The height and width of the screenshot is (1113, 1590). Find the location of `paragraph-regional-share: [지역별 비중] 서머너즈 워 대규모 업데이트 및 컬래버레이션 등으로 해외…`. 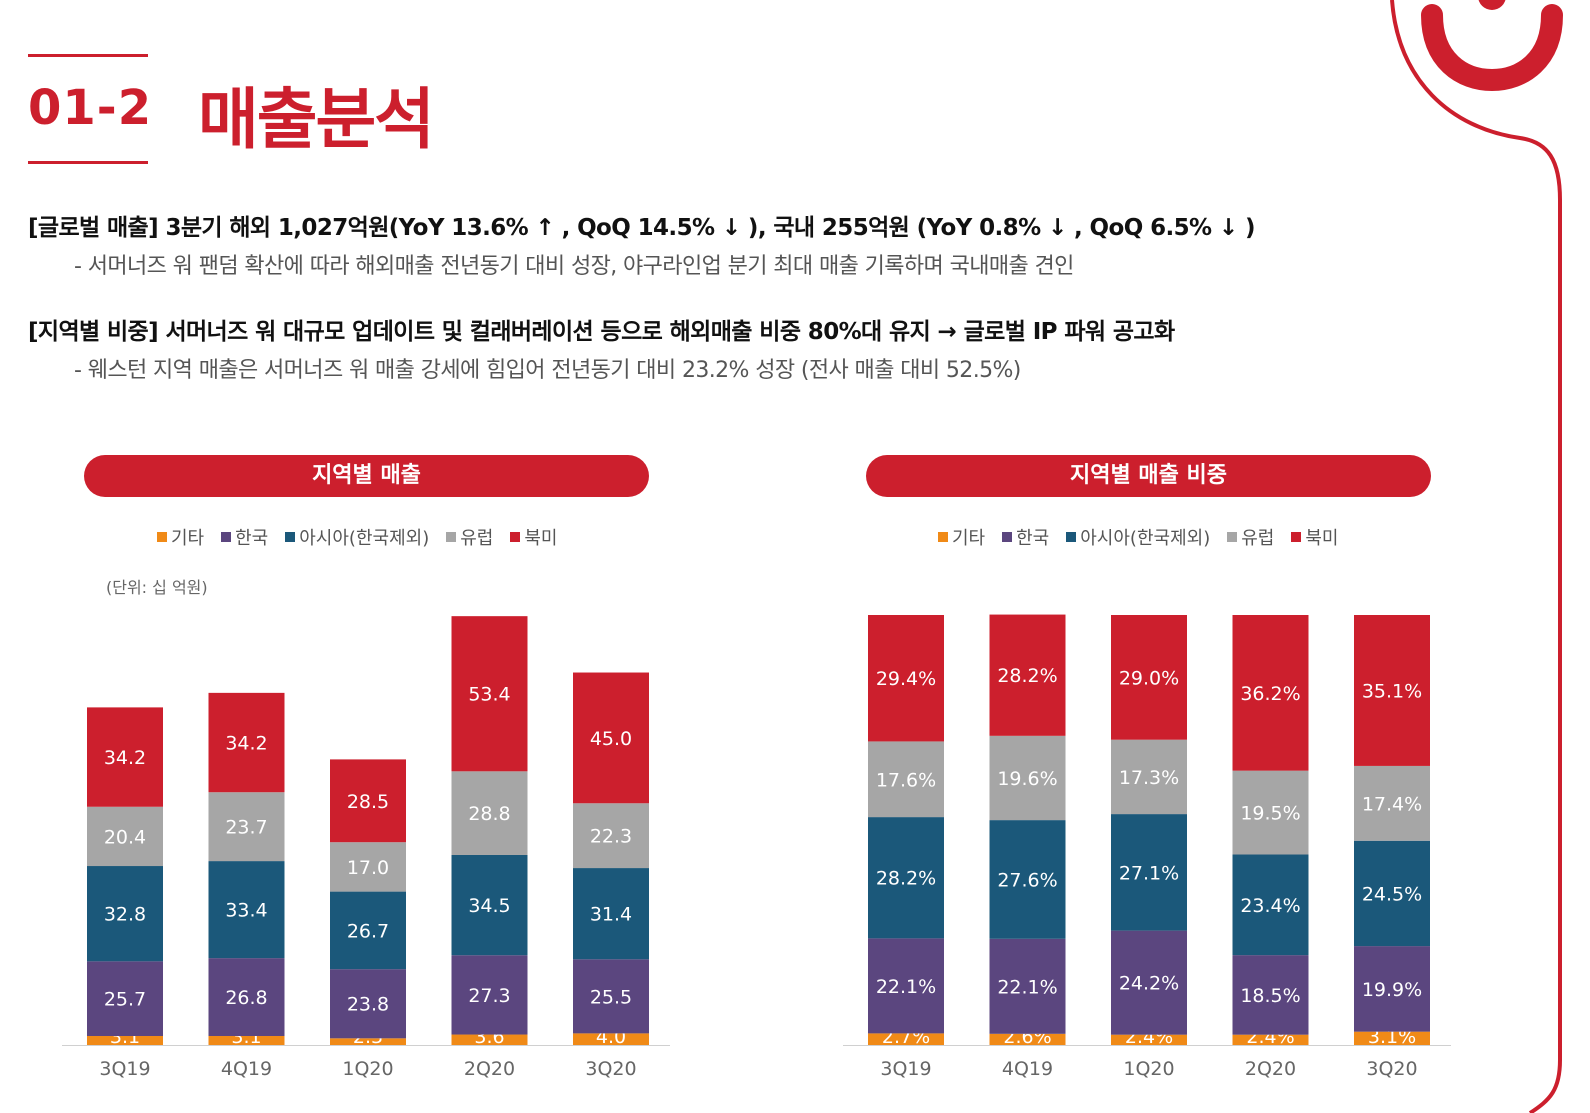

paragraph-regional-share: [지역별 비중] 서머너즈 워 대규모 업데이트 및 컬래버레이션 등으로 해외… is located at coordinates (601, 348).